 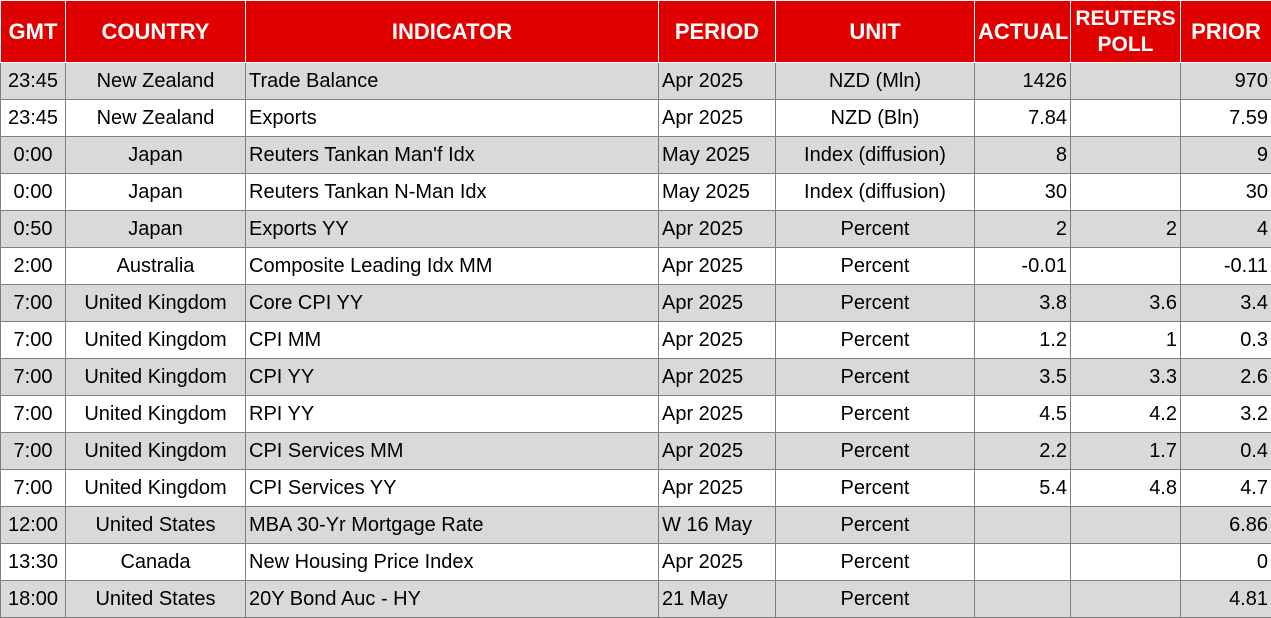 I want to click on actual-cell: 2, so click(x=1023, y=229).